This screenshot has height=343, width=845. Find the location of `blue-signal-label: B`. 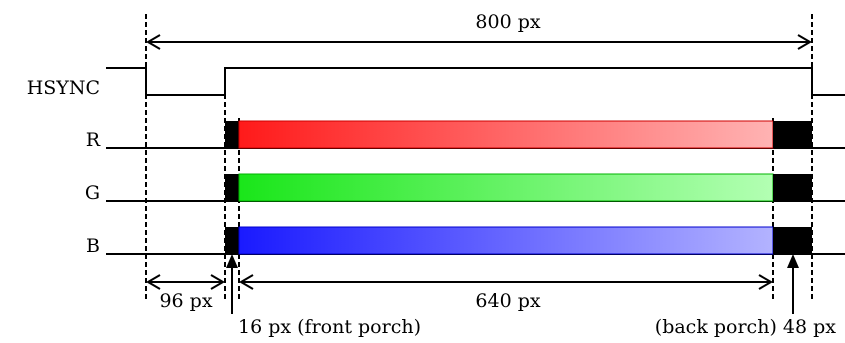

blue-signal-label: B is located at coordinates (93, 246).